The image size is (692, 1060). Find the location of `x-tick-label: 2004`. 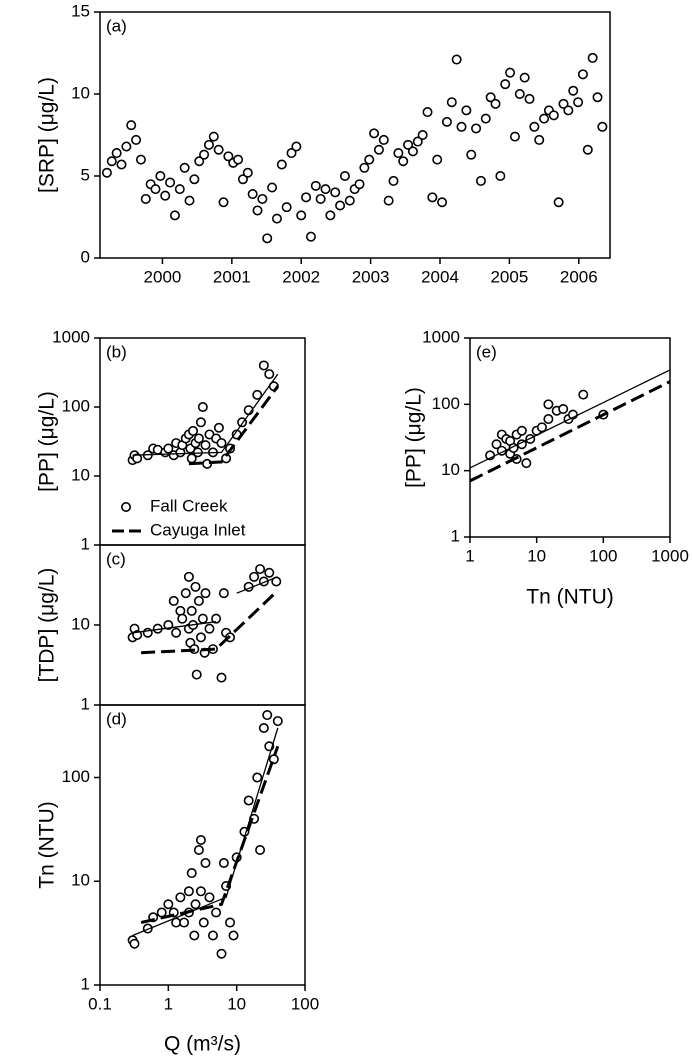

x-tick-label: 2004 is located at coordinates (440, 276).